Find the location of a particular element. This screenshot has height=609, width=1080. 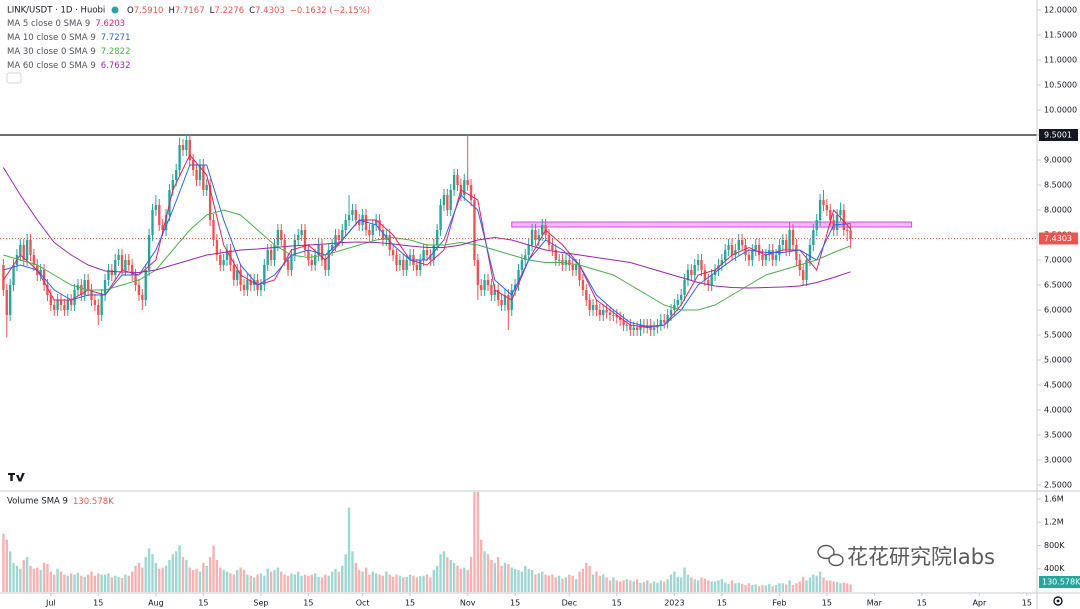

ma-value: 6.7632 is located at coordinates (116, 66).